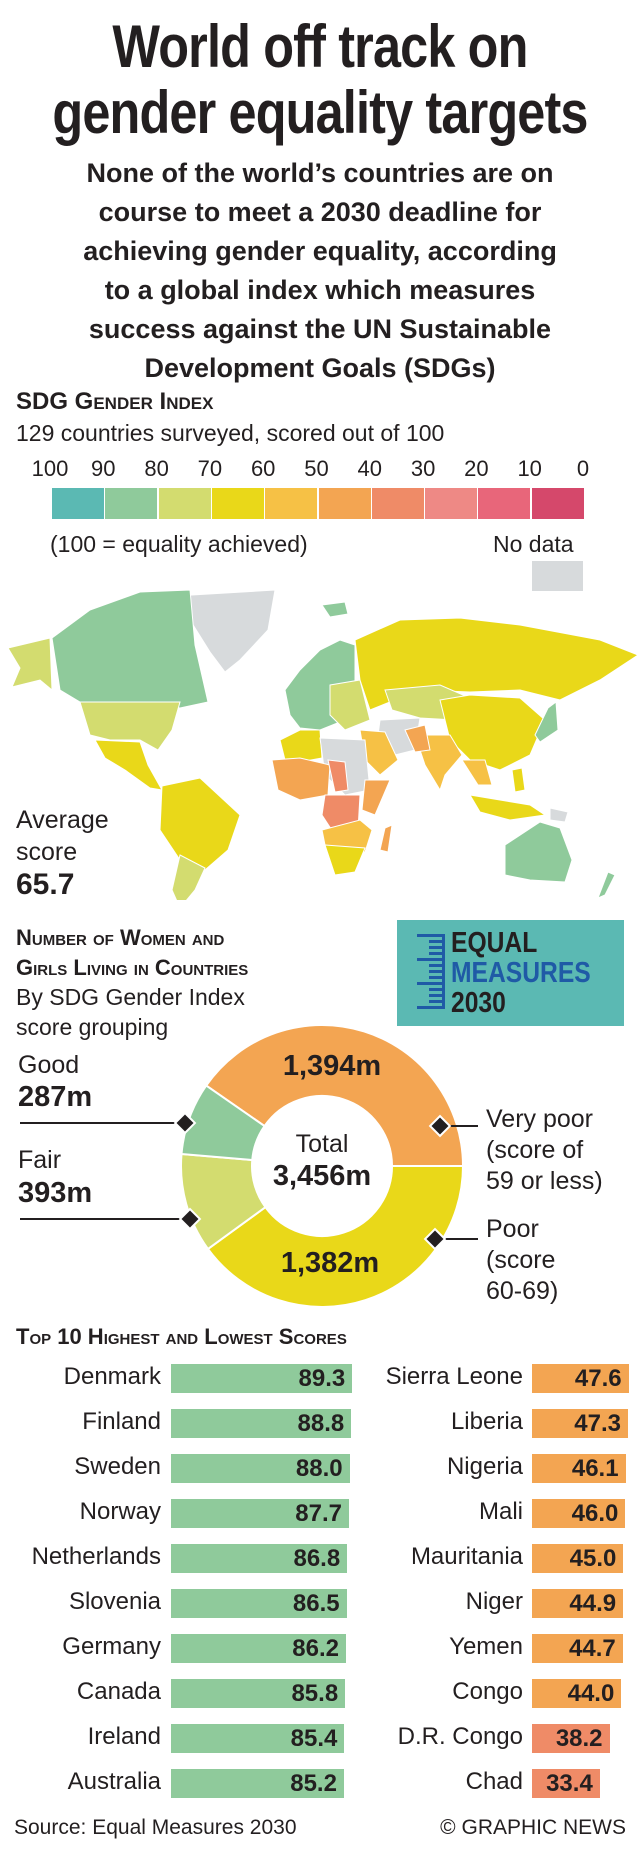 This screenshot has height=1850, width=640. I want to click on legend-tick-label: 40, so click(370, 468).